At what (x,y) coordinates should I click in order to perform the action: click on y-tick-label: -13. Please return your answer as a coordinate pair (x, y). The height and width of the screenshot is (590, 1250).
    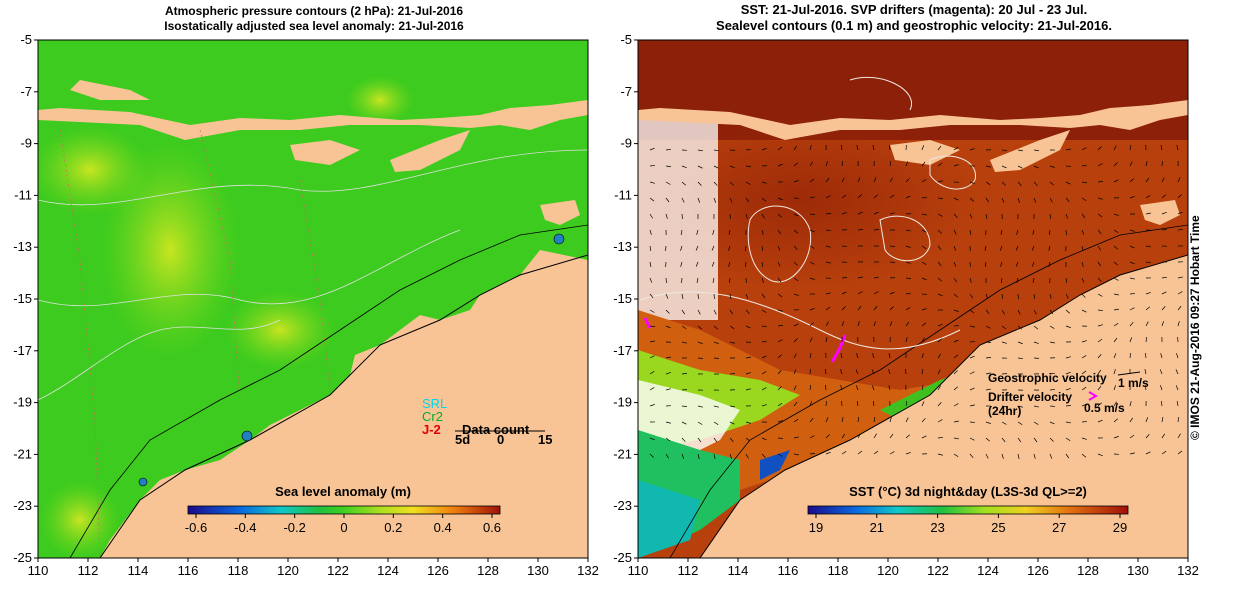
    Looking at the image, I should click on (22, 246).